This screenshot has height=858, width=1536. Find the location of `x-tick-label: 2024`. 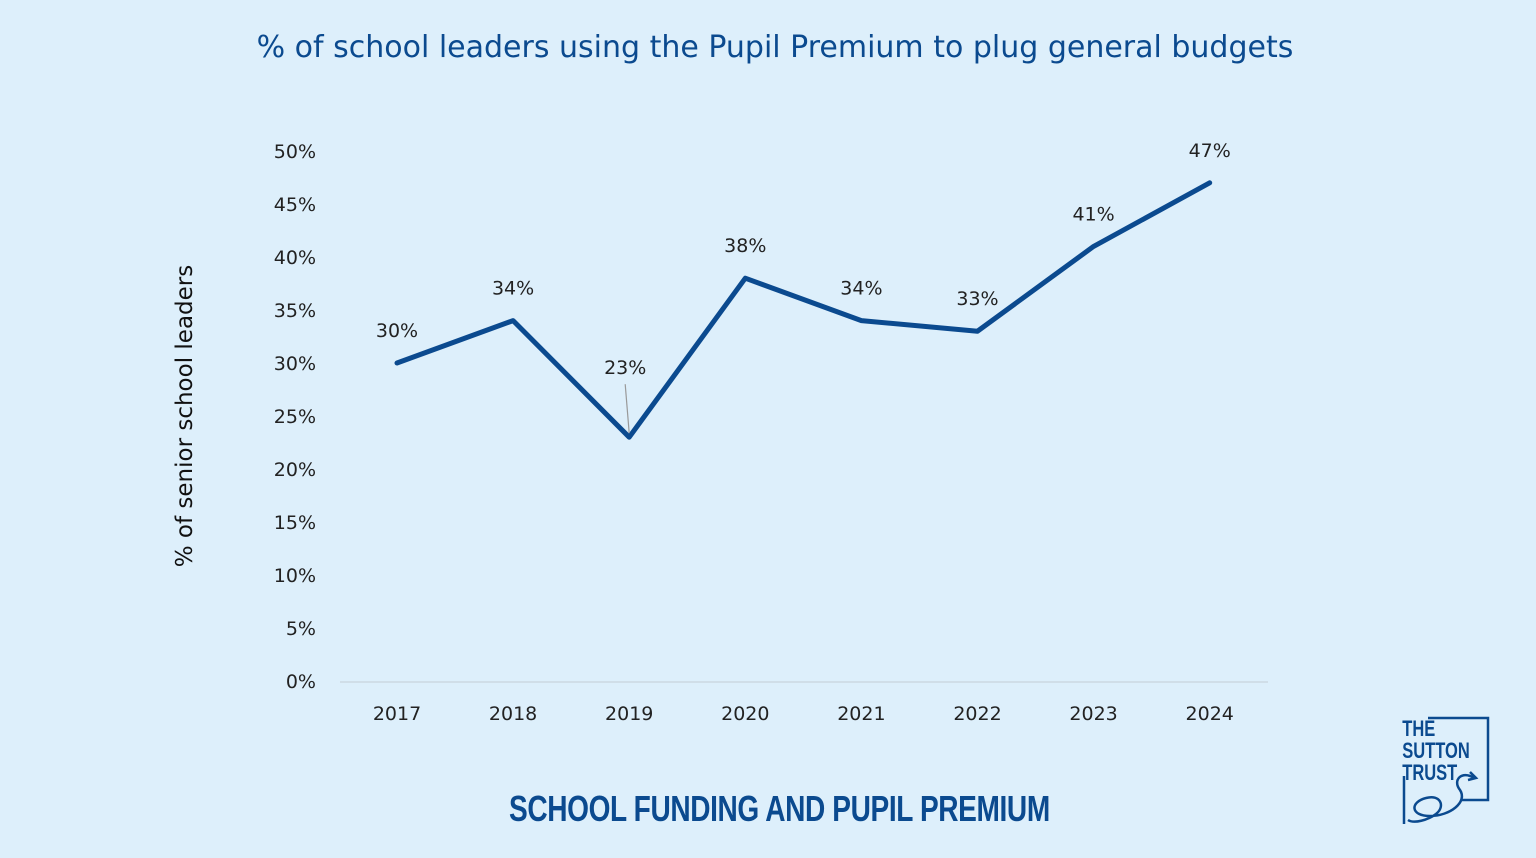

x-tick-label: 2024 is located at coordinates (1210, 714).